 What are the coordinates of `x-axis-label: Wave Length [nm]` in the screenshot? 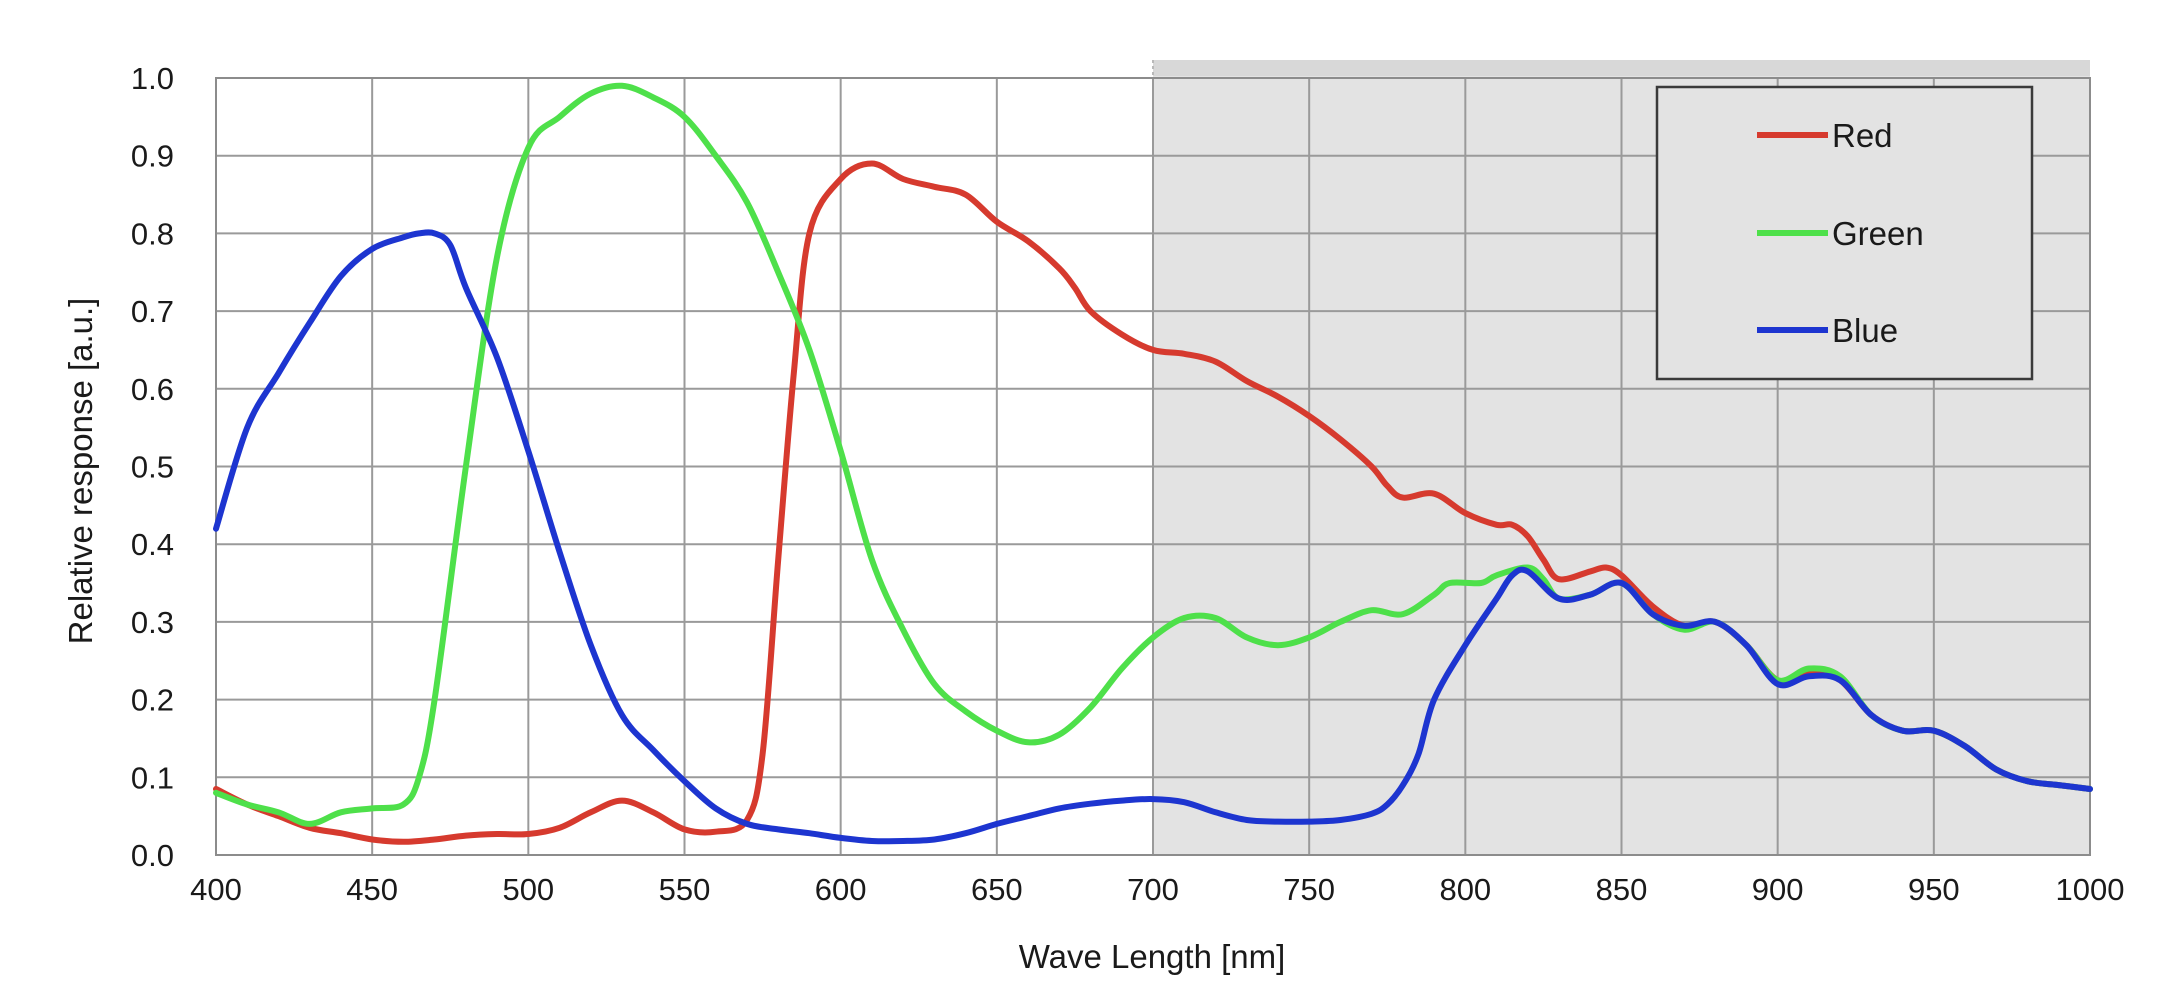 It's located at (1152, 956).